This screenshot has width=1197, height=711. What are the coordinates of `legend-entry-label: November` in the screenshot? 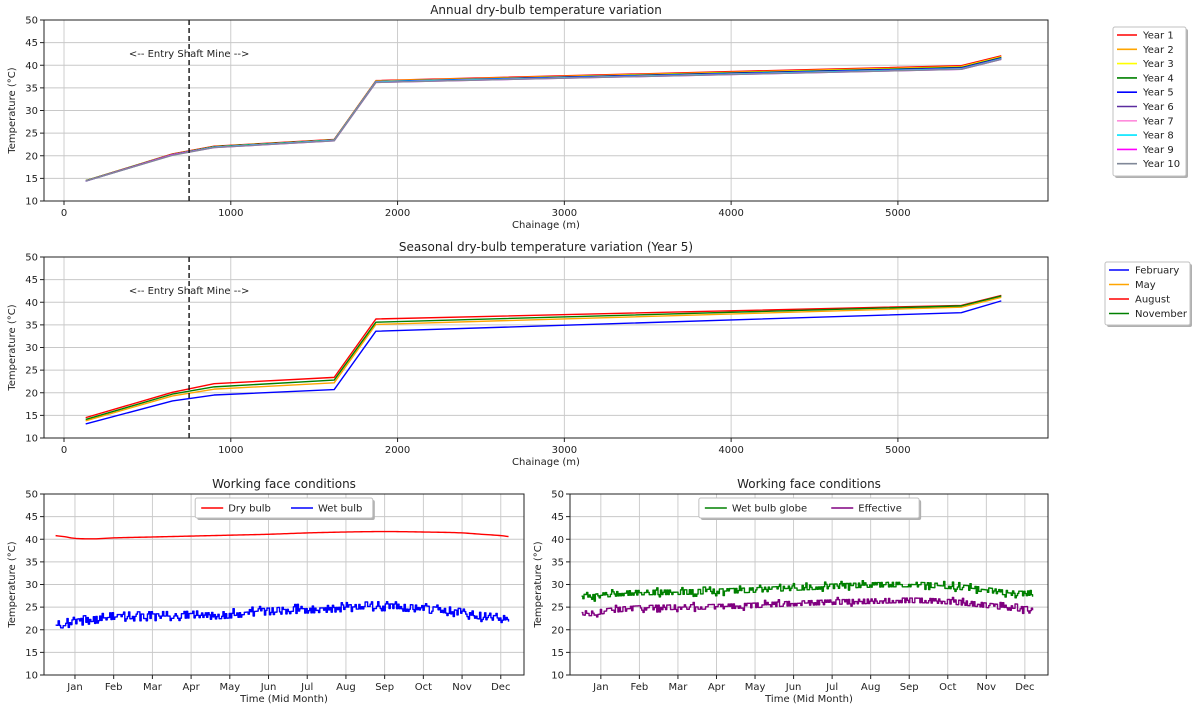 It's located at (1161, 314).